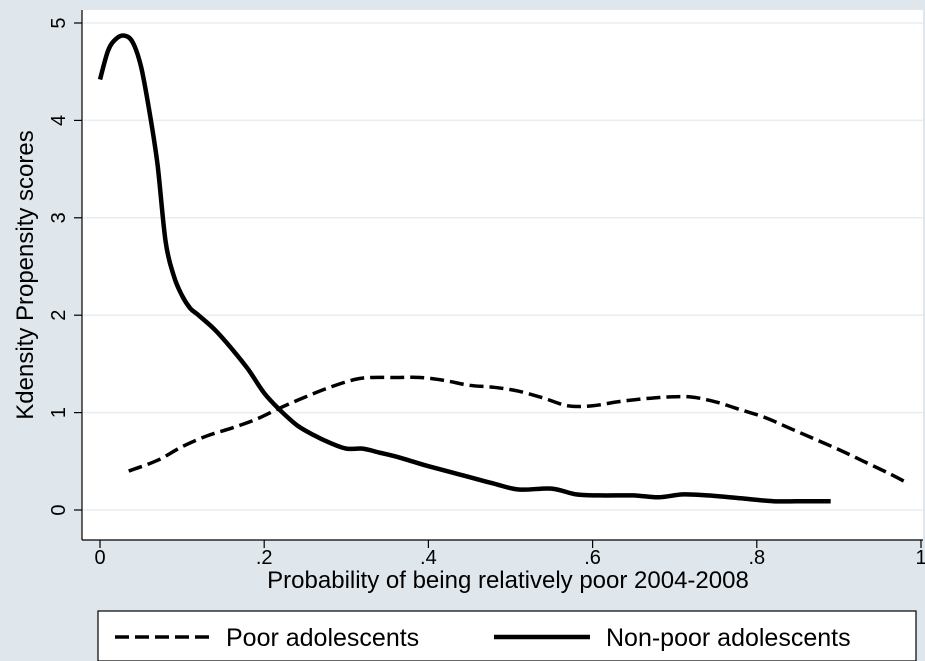 This screenshot has width=925, height=661. Describe the element at coordinates (519, 430) in the screenshot. I see `series-line-poor` at that location.